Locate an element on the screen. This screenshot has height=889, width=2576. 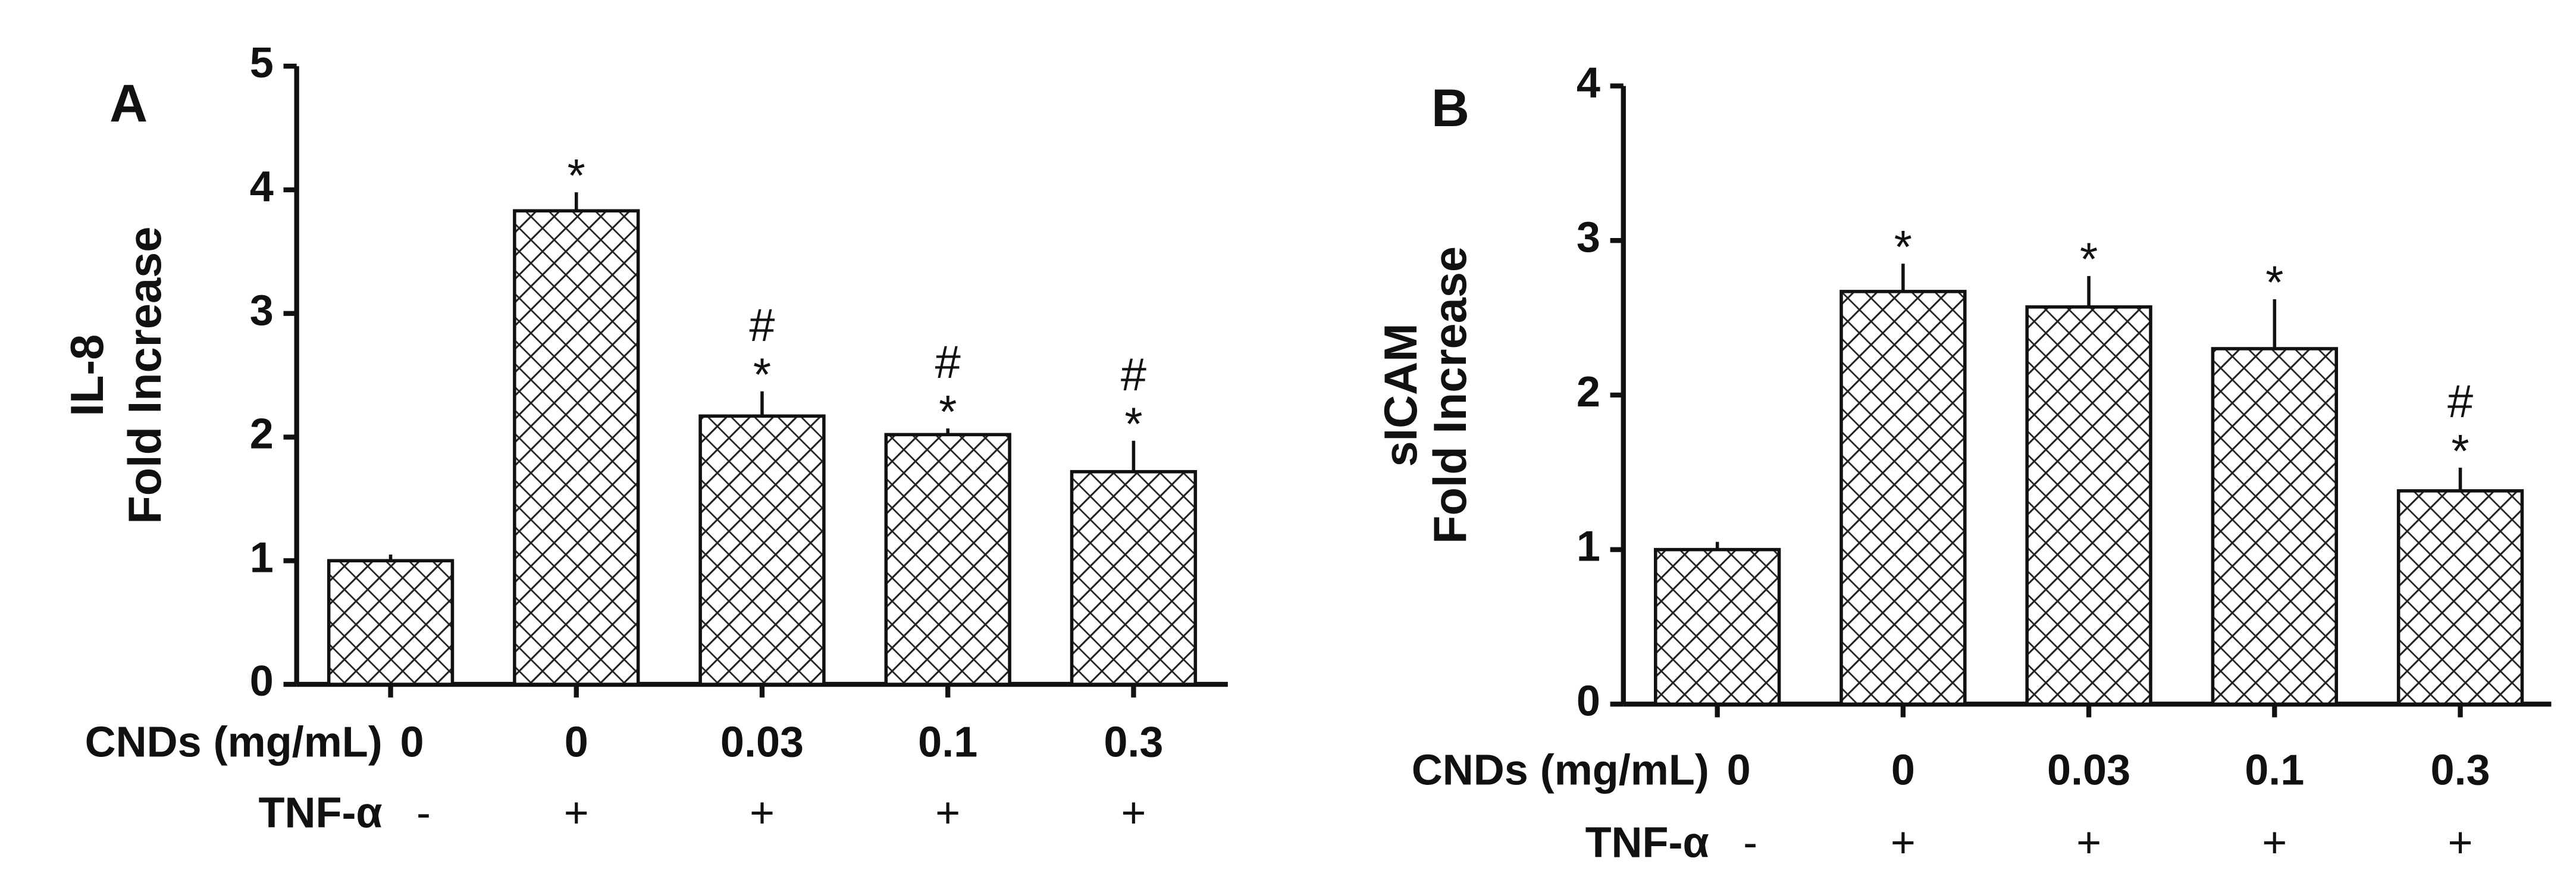
y-axis-label: IL-8 is located at coordinates (88, 375).